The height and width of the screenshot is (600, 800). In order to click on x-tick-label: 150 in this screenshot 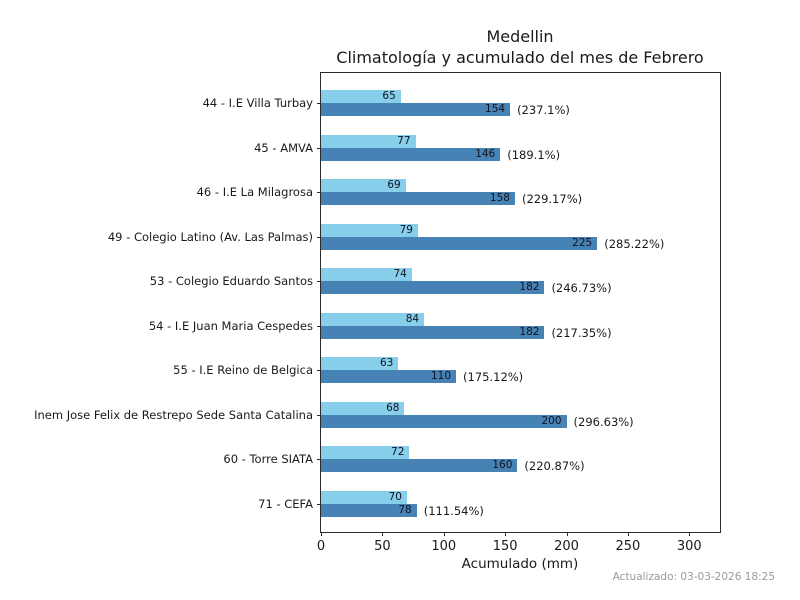, I will do `click(505, 546)`.